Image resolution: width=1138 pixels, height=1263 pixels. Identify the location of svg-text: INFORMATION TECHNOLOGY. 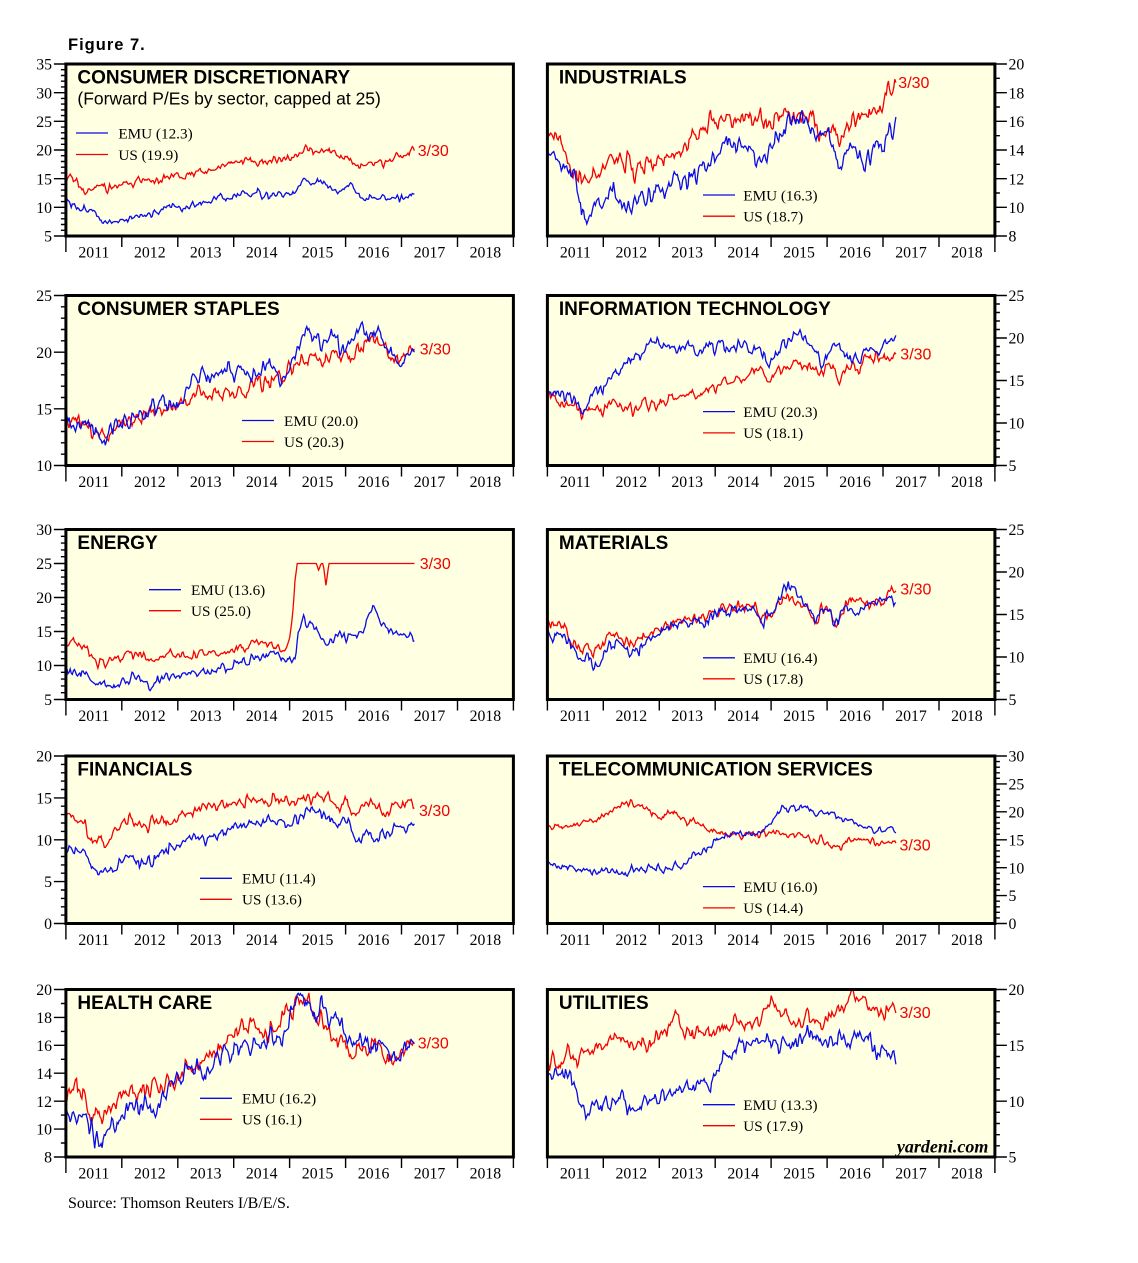
(695, 309).